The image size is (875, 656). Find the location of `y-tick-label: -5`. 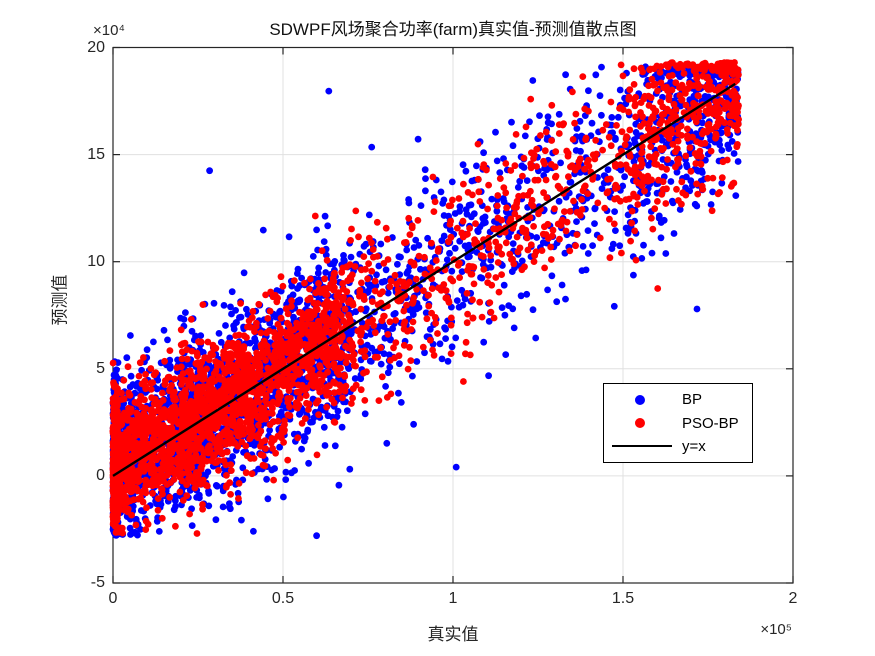

y-tick-label: -5 is located at coordinates (97, 582).